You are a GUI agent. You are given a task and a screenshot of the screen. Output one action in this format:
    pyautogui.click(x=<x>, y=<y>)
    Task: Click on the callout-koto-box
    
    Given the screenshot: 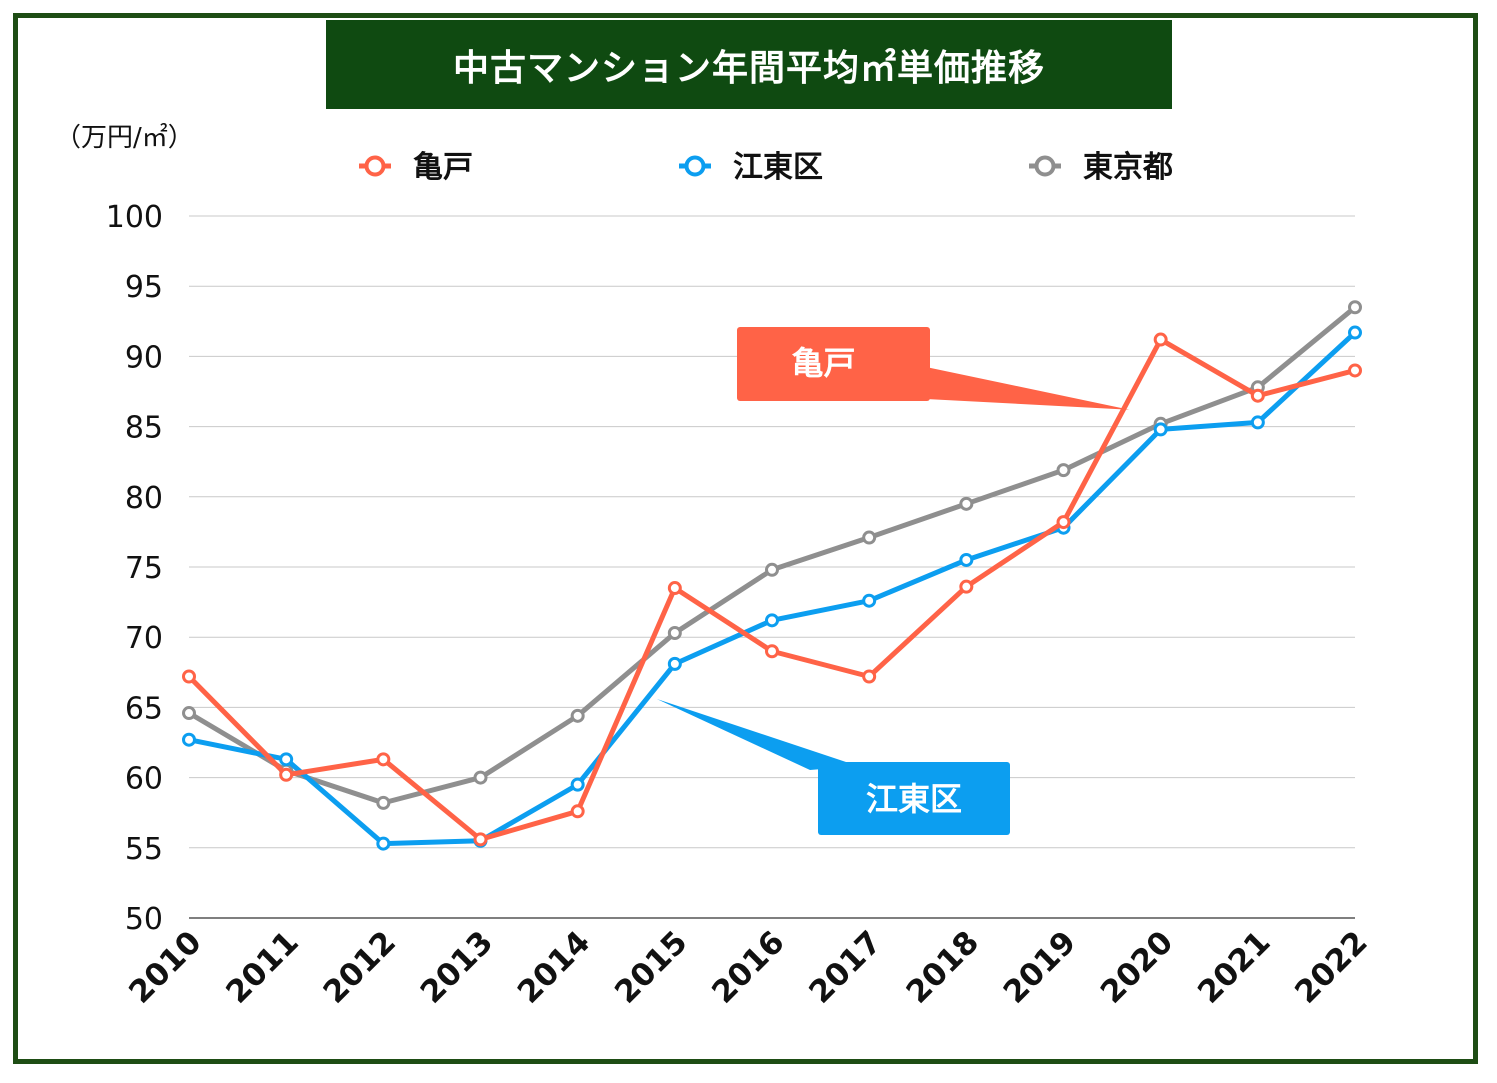 What is the action you would take?
    pyautogui.click(x=914, y=798)
    